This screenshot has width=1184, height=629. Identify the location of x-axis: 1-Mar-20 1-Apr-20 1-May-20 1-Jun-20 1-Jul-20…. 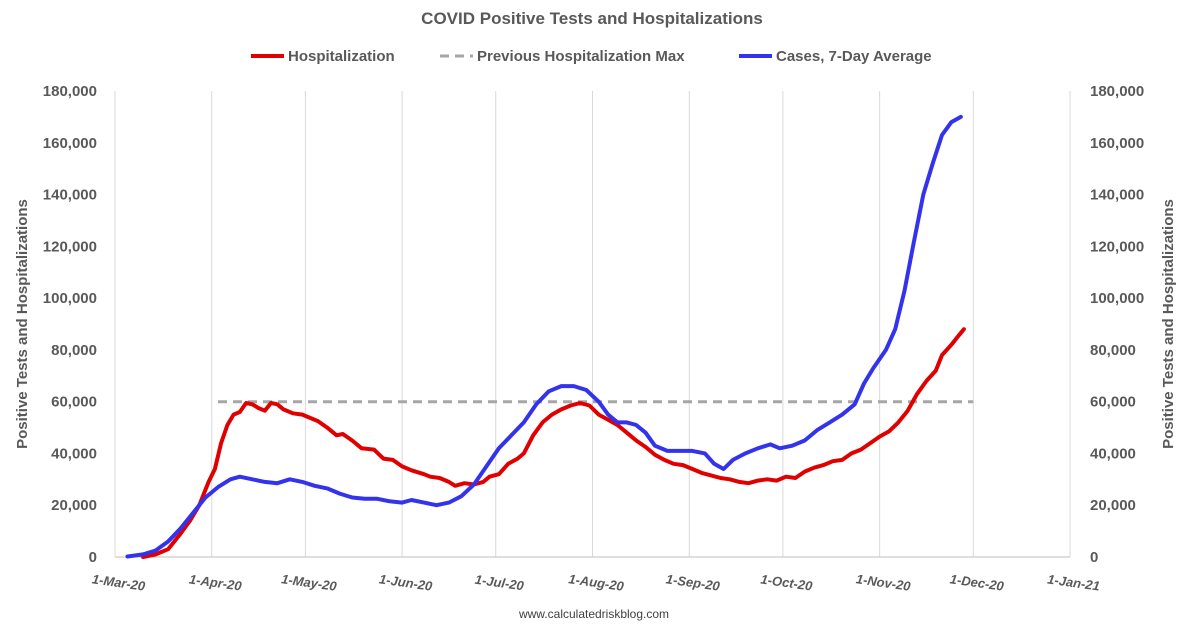
(596, 582).